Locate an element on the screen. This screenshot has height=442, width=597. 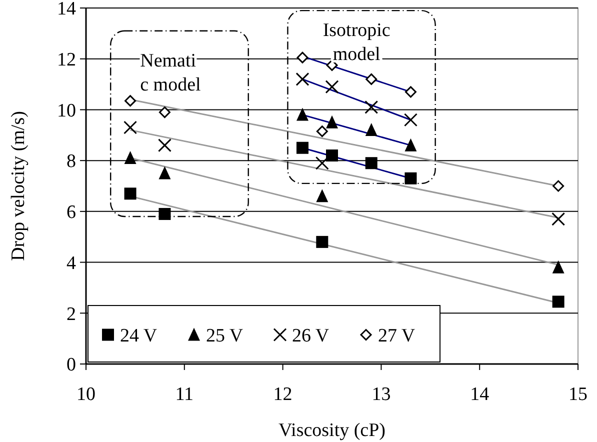
x-tick-label: 12 is located at coordinates (282, 394).